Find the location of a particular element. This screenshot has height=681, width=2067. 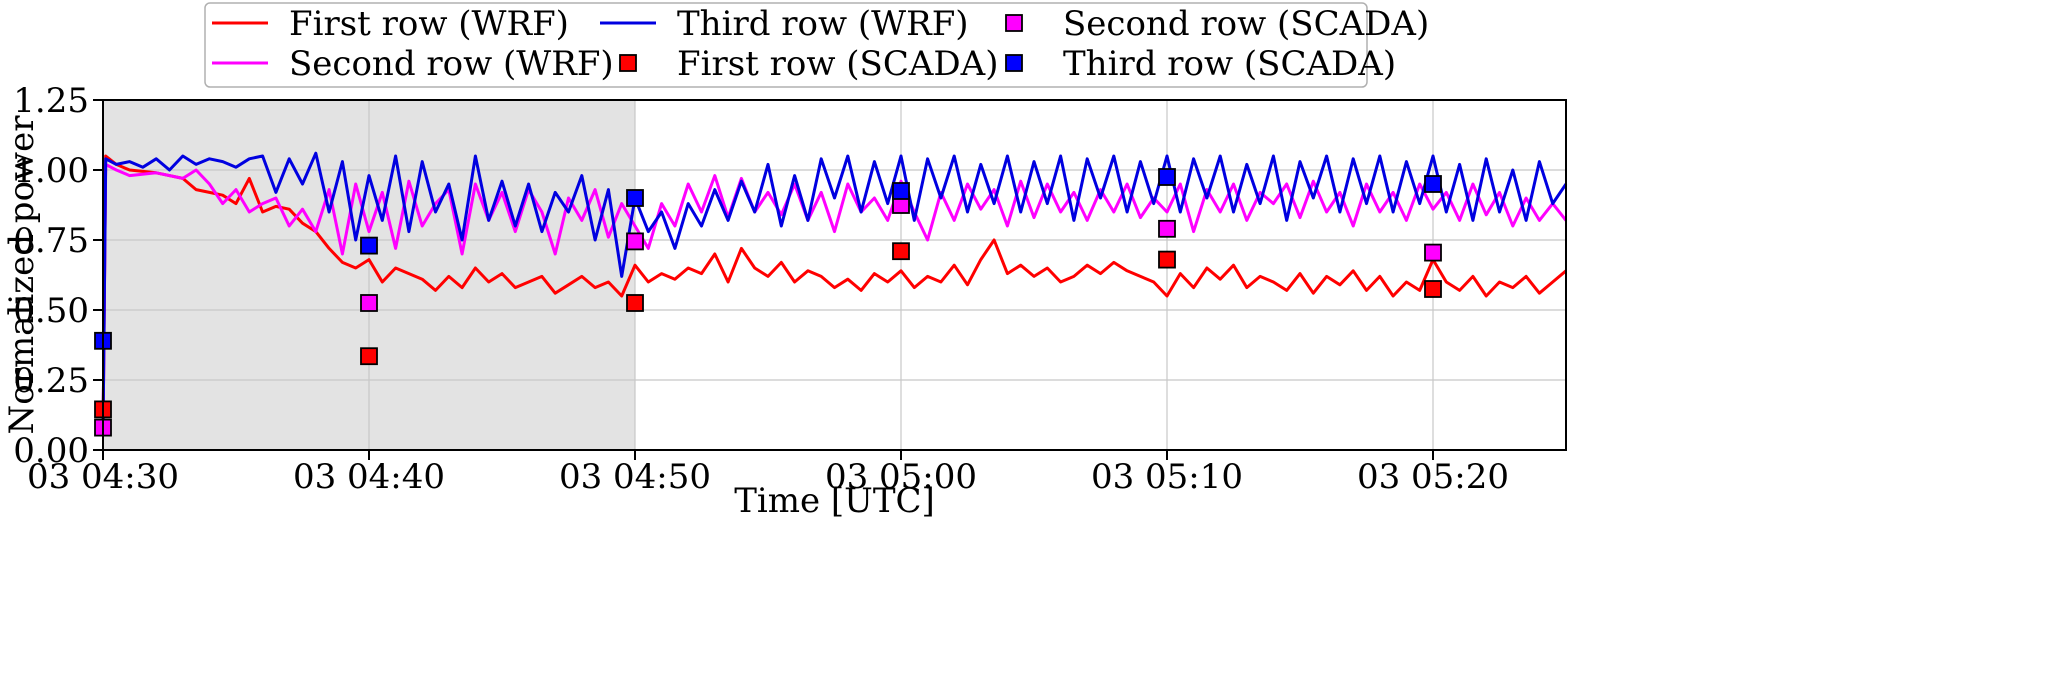

legend-label-wrf3: Third row (WRF) is located at coordinates (823, 24).